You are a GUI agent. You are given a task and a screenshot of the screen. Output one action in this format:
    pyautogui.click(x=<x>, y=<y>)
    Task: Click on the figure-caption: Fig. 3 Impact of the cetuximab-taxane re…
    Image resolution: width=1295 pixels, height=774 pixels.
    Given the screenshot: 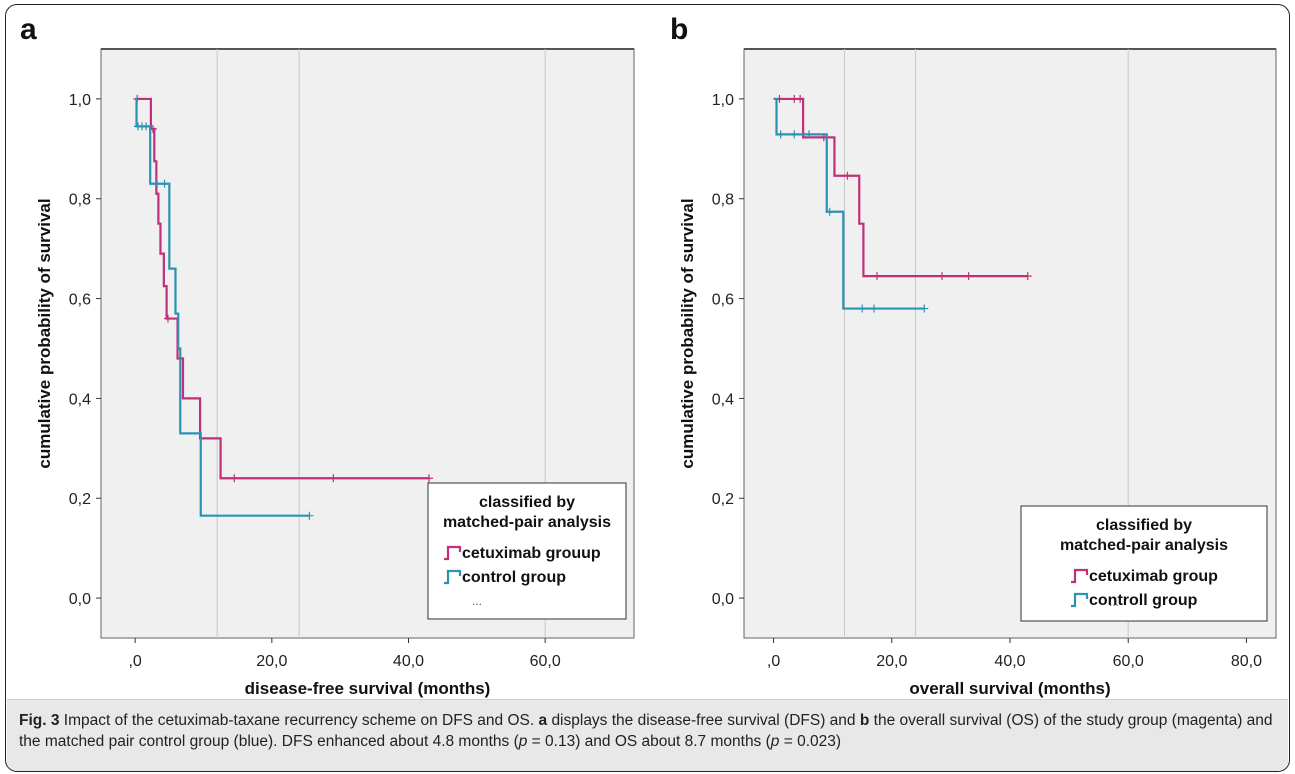 What is the action you would take?
    pyautogui.click(x=646, y=731)
    